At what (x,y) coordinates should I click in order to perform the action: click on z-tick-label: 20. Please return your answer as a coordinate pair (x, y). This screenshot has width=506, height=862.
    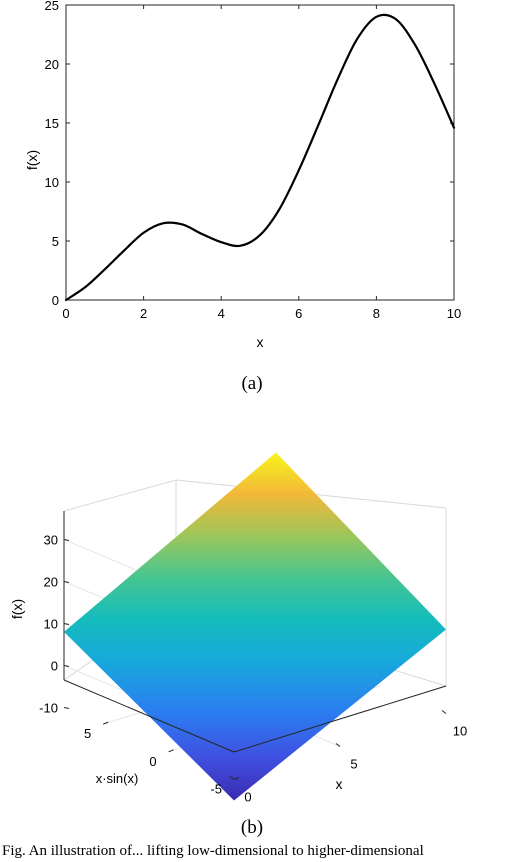
    Looking at the image, I should click on (50, 581).